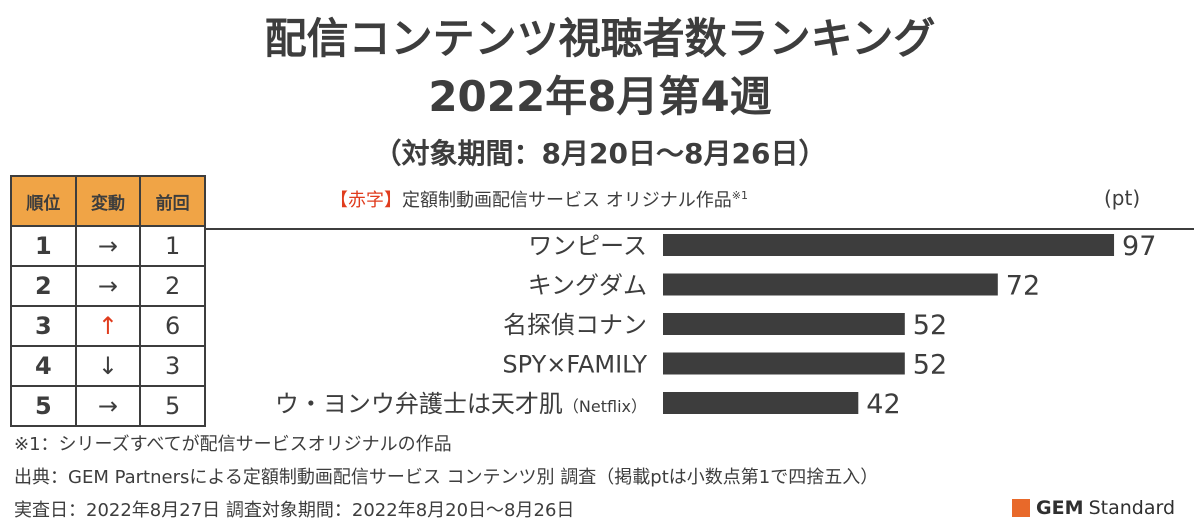 The width and height of the screenshot is (1200, 530). What do you see at coordinates (1132, 508) in the screenshot?
I see `logo-text: Standard` at bounding box center [1132, 508].